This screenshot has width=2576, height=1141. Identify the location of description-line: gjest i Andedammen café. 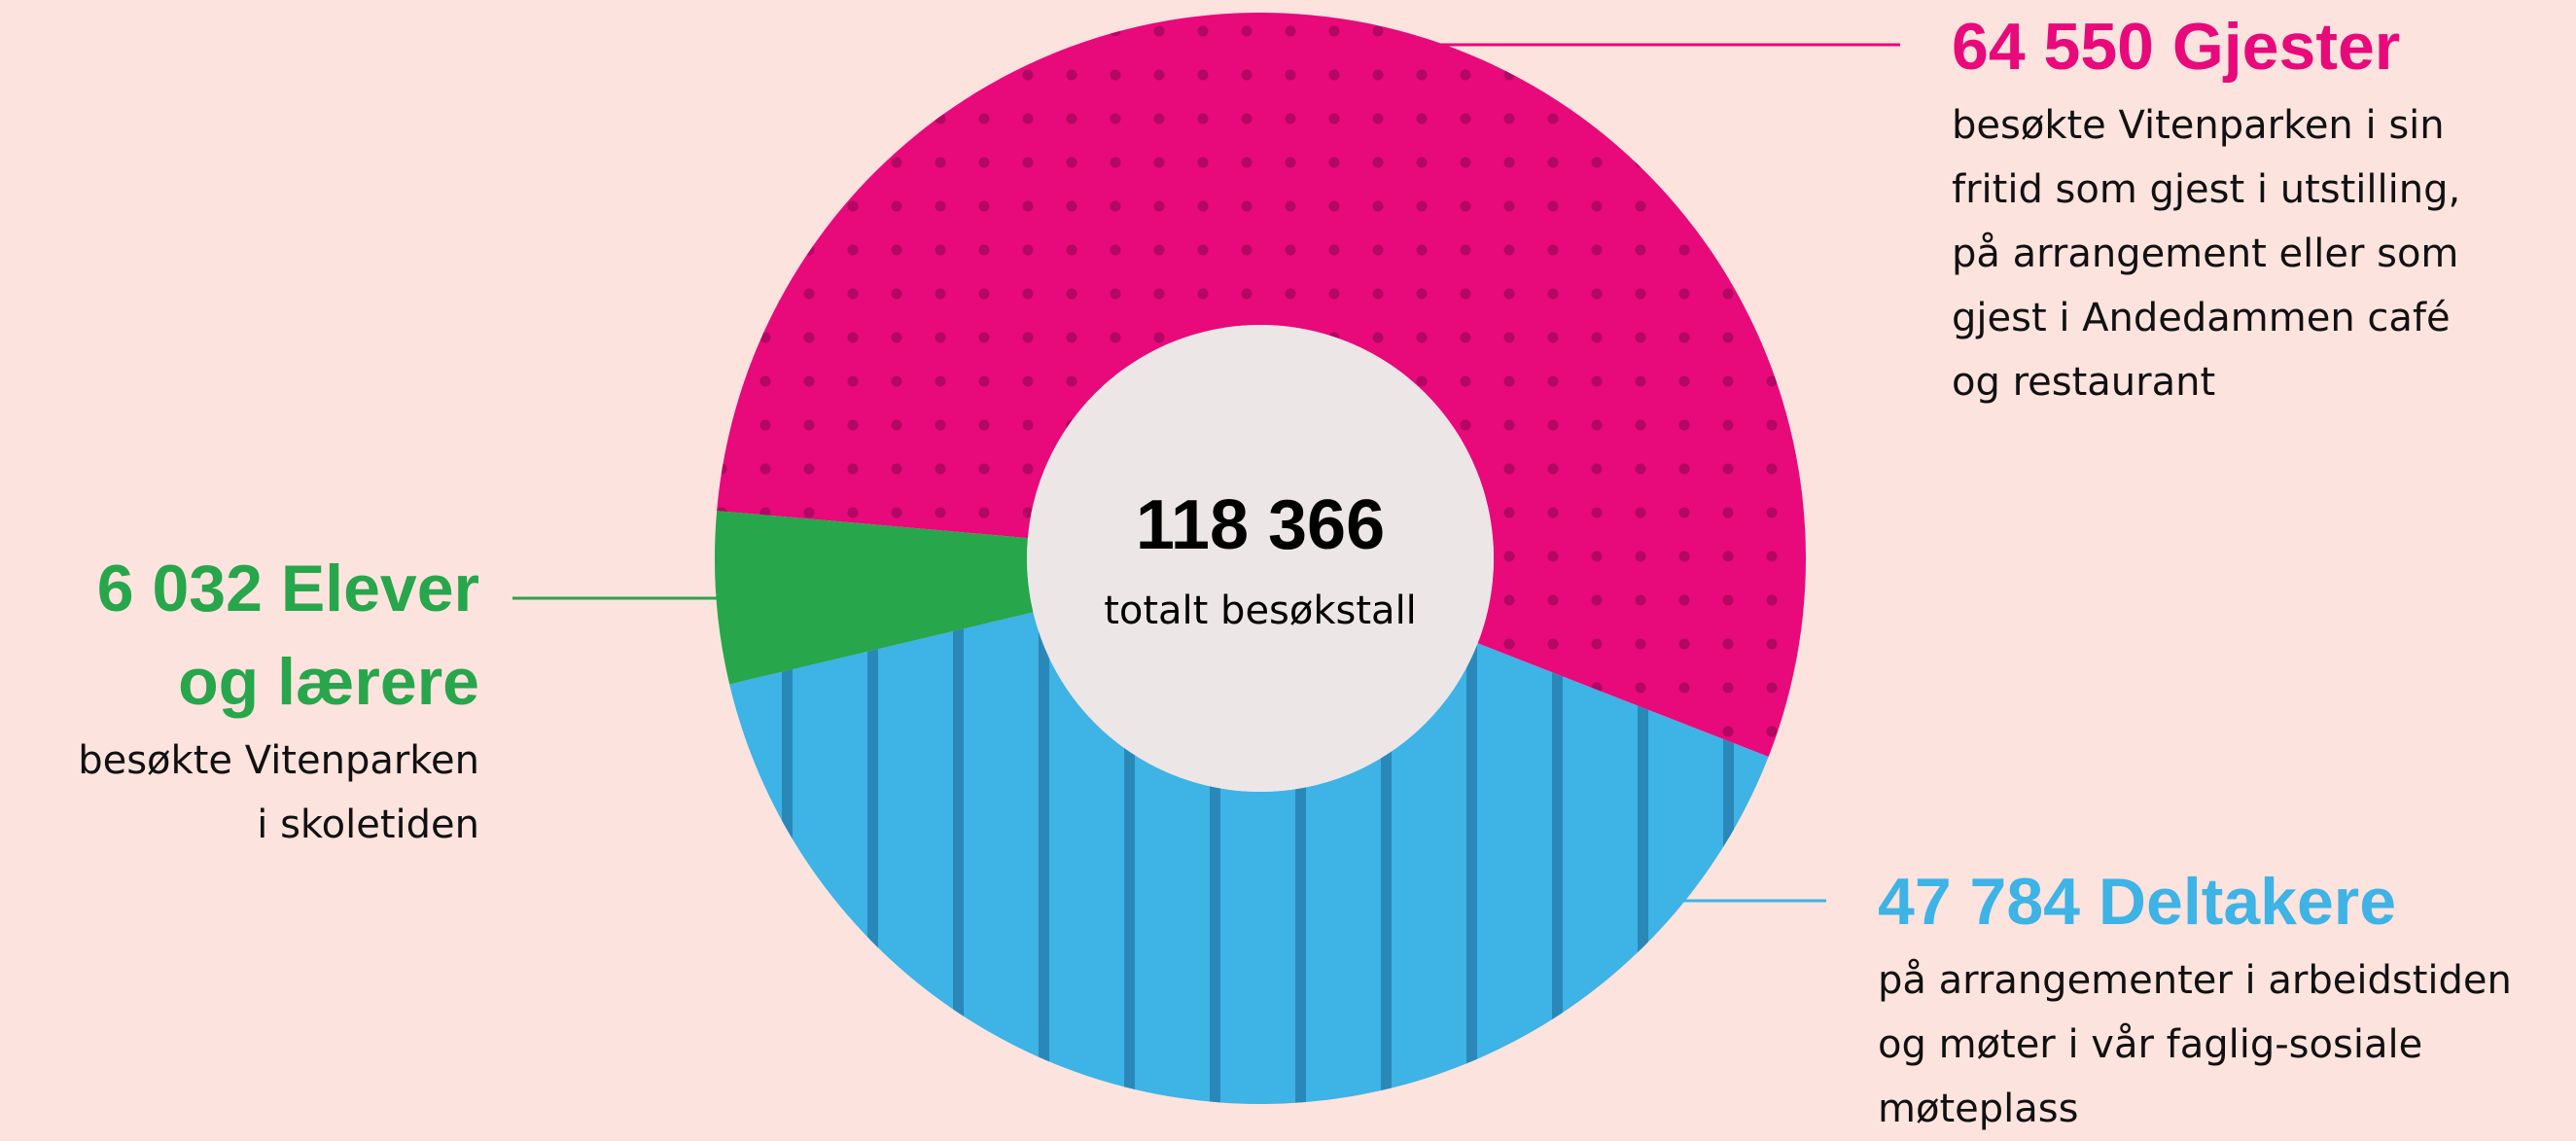
(2263, 318).